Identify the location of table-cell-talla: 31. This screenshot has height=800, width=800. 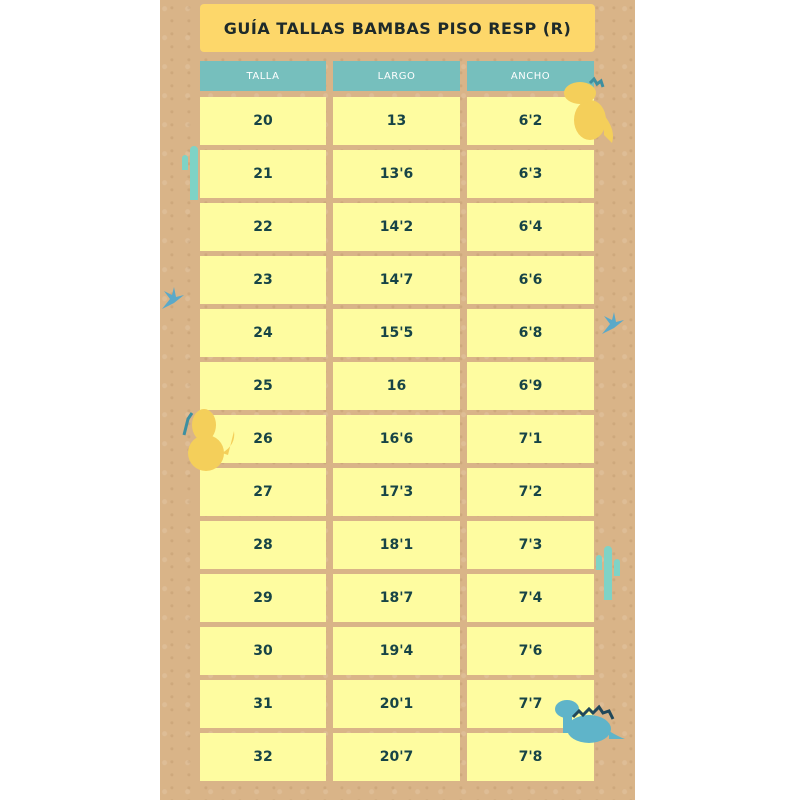
(263, 704).